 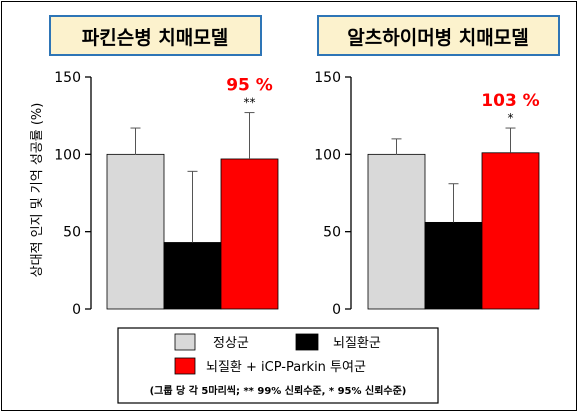 I want to click on legend-box, so click(x=278, y=365).